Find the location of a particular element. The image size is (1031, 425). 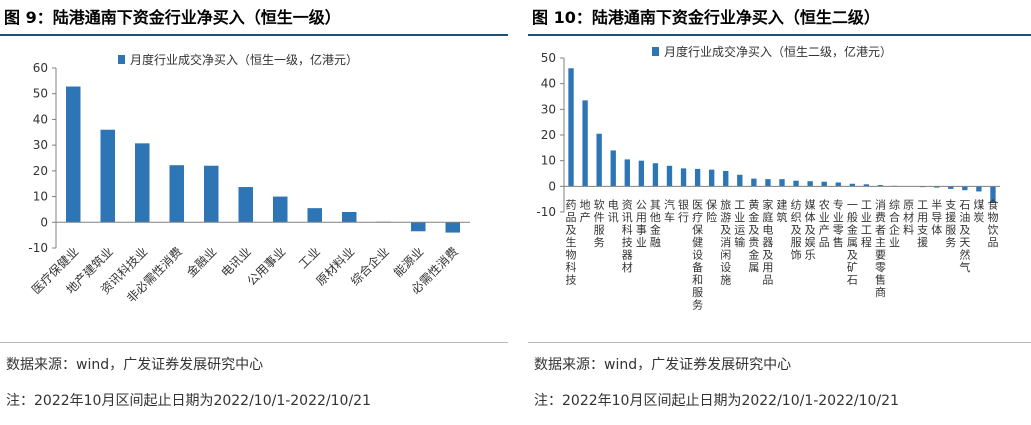

figure-10-header: 图 10：陆港通南下资金行业净买入（恒生二级） is located at coordinates (779, 18).